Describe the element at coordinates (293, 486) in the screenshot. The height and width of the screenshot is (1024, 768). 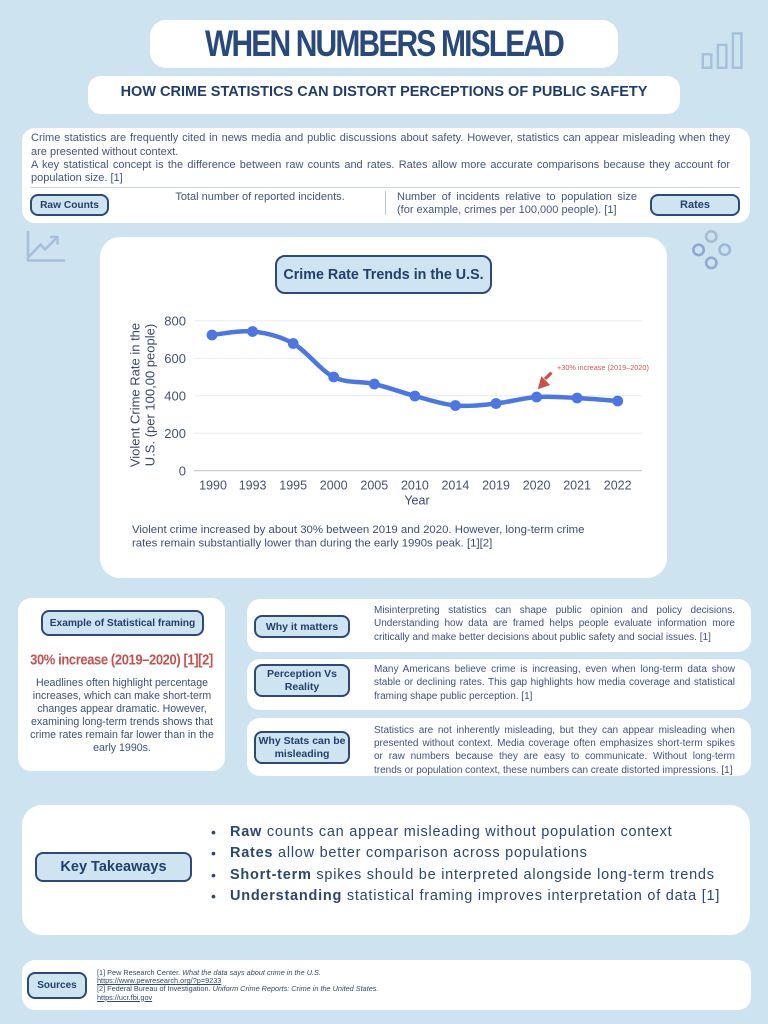
I see `svg-text: 1995` at that location.